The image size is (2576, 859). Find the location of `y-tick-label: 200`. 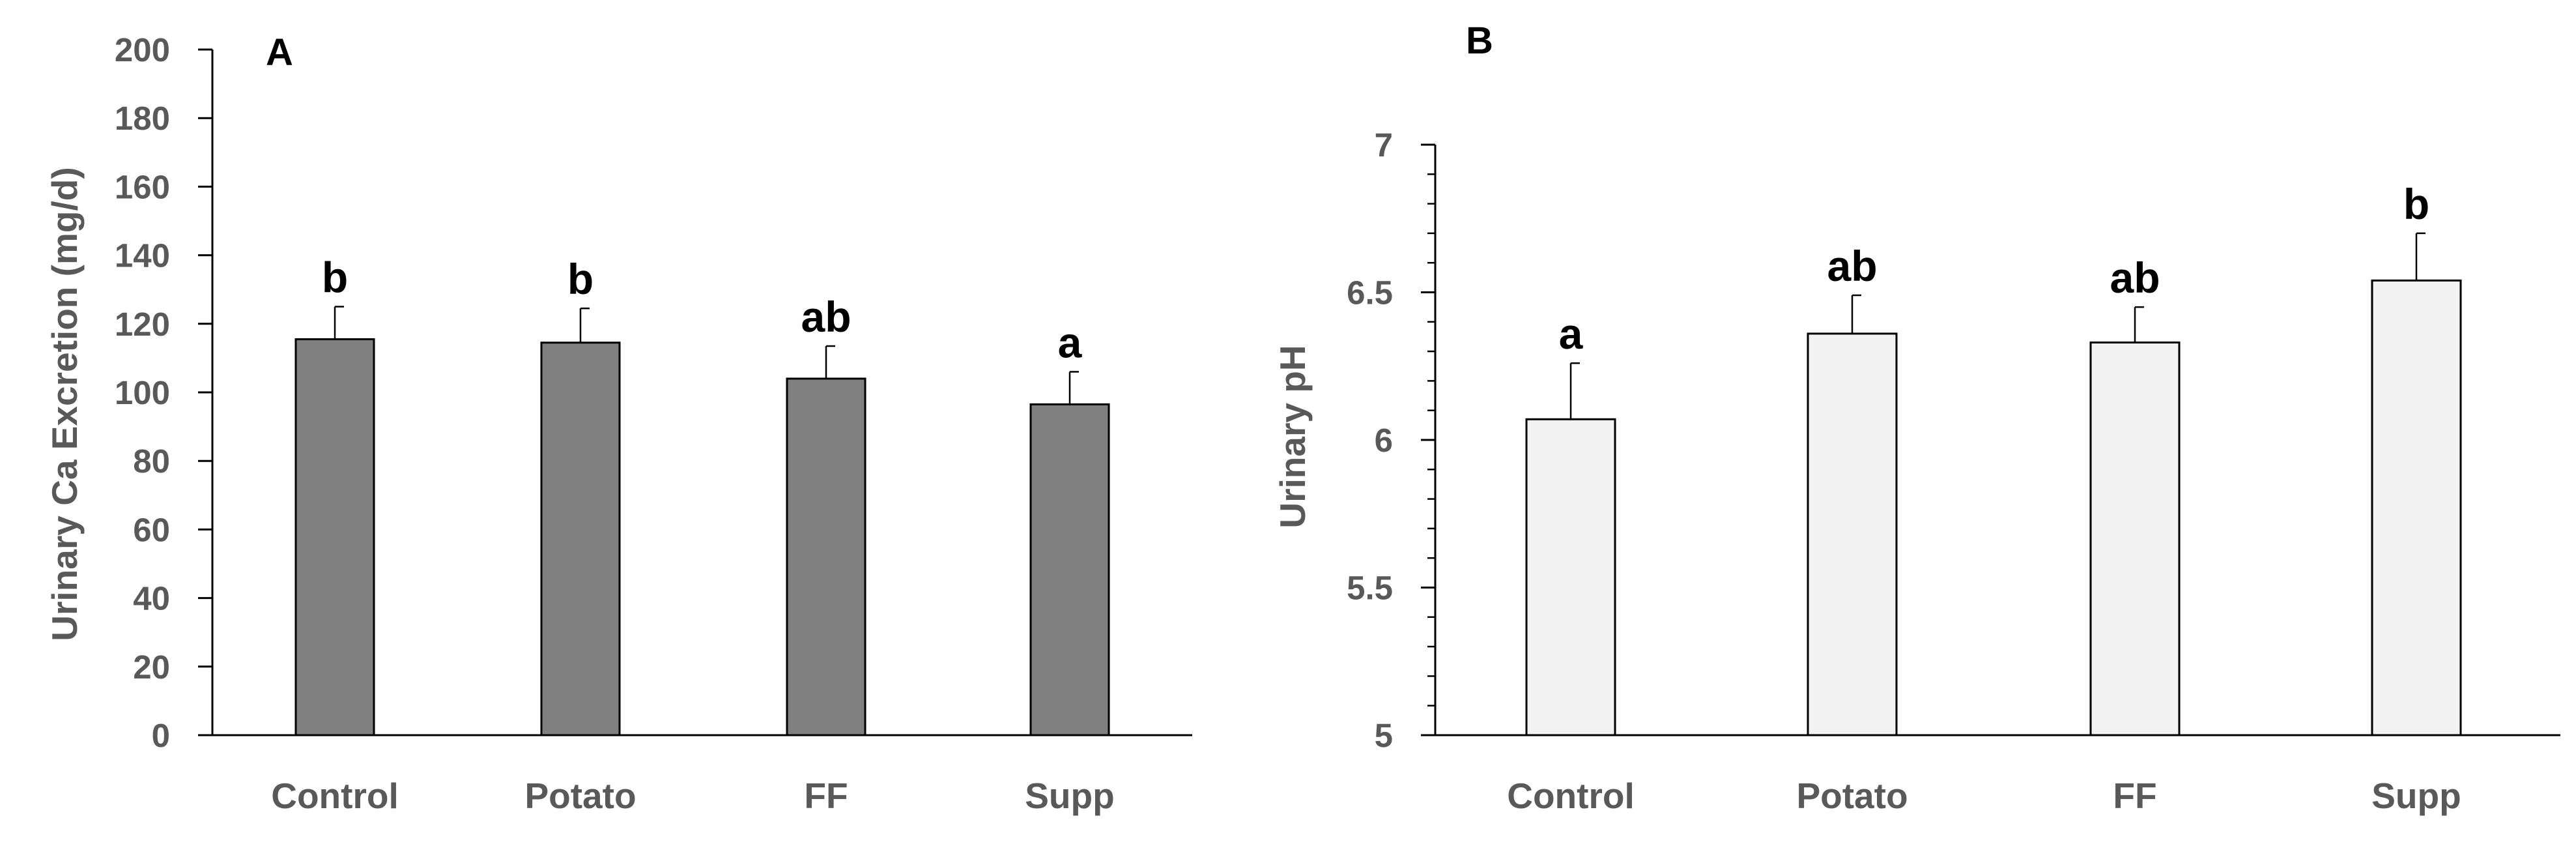

y-tick-label: 200 is located at coordinates (142, 50).